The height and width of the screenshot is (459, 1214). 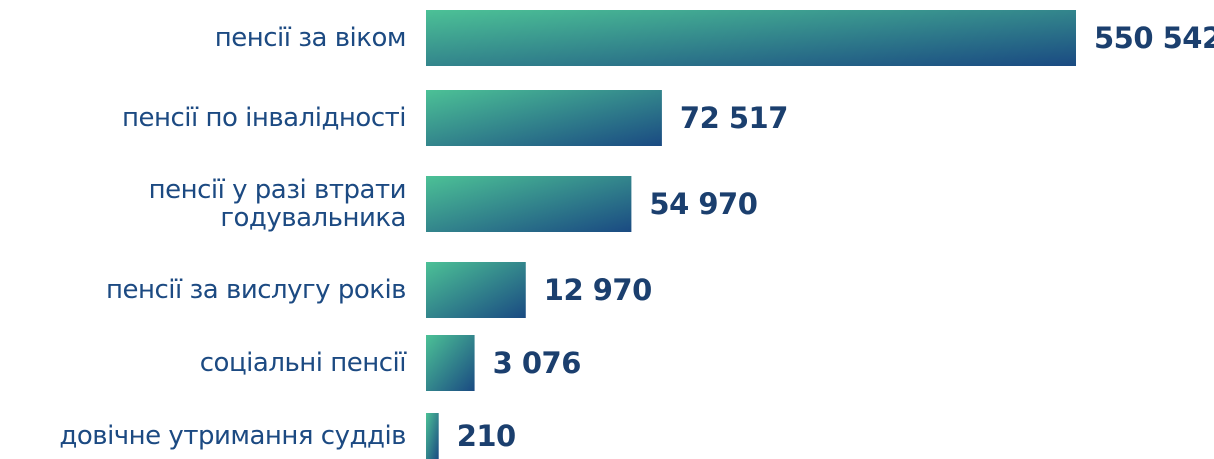 What do you see at coordinates (537, 363) in the screenshot?
I see `value-label: 3 076` at bounding box center [537, 363].